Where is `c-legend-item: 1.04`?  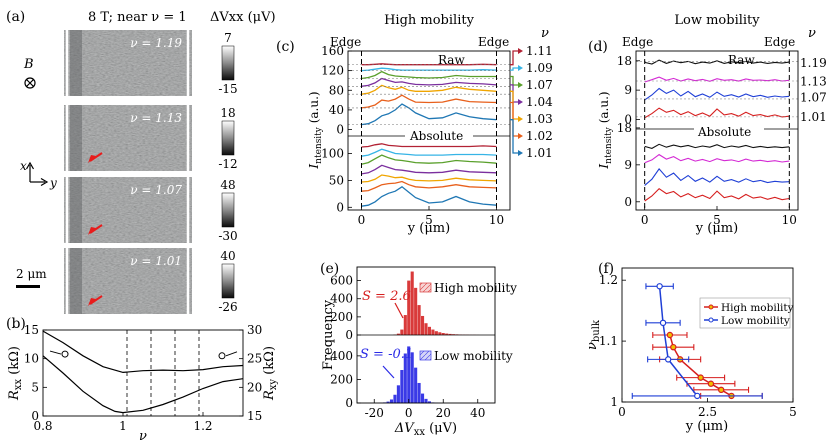
c-legend-item: 1.04 is located at coordinates (539, 102).